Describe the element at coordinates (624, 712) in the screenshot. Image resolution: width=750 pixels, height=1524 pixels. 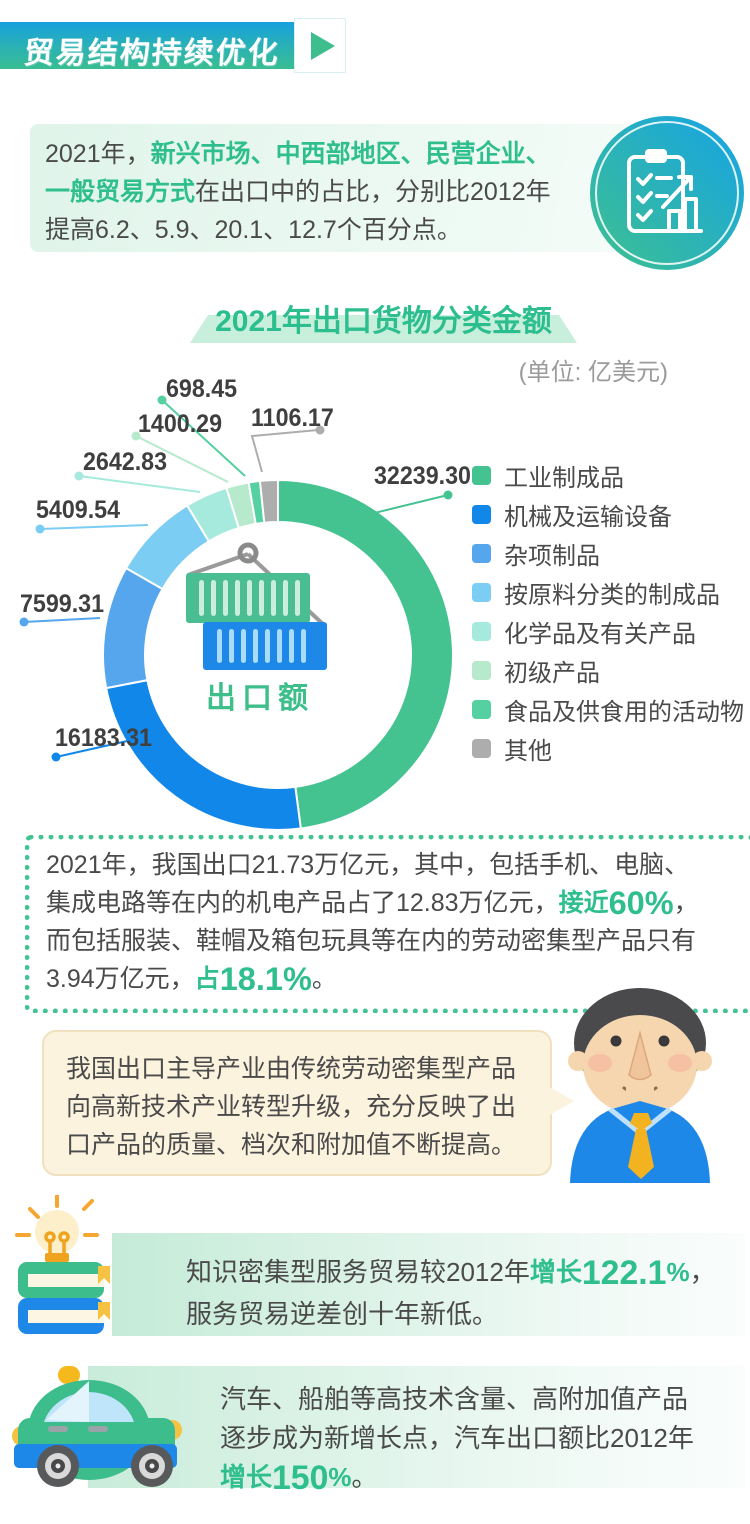
I see `legend-label: 食品及供食用的活动物` at that location.